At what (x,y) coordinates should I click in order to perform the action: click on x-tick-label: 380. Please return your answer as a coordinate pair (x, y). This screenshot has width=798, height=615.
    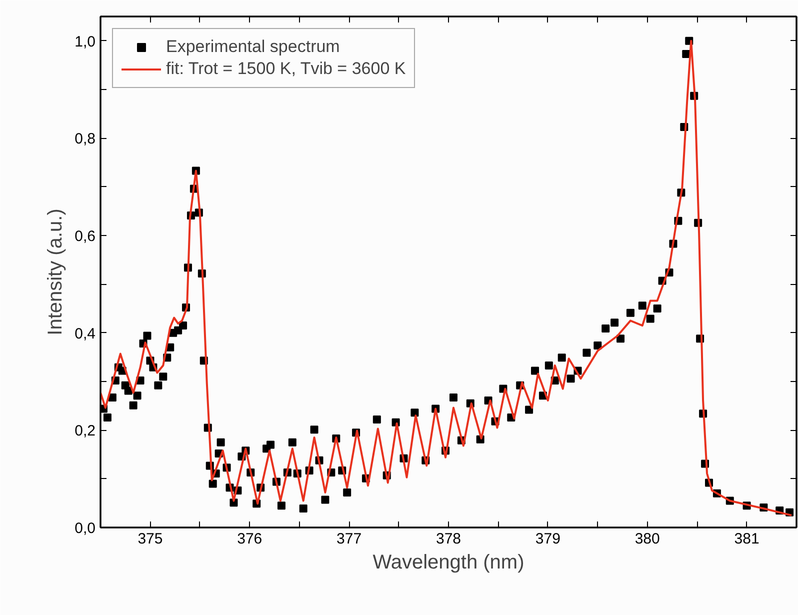
    Looking at the image, I should click on (647, 539).